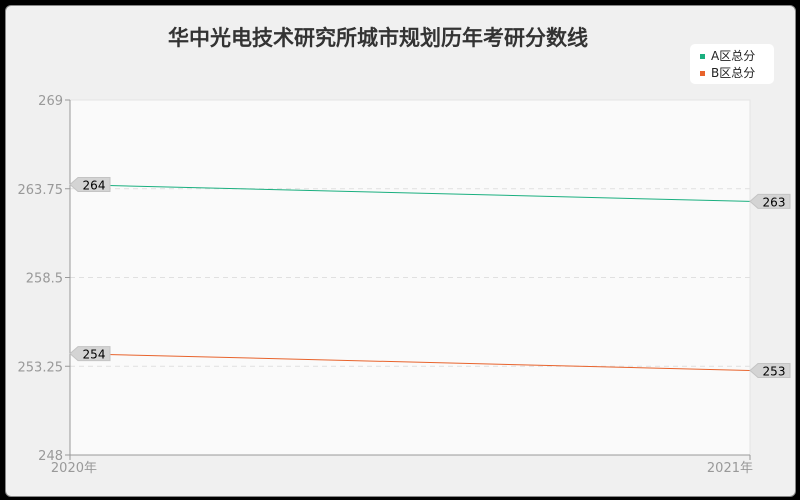 The height and width of the screenshot is (500, 800). What do you see at coordinates (774, 371) in the screenshot?
I see `data-label: 253` at bounding box center [774, 371].